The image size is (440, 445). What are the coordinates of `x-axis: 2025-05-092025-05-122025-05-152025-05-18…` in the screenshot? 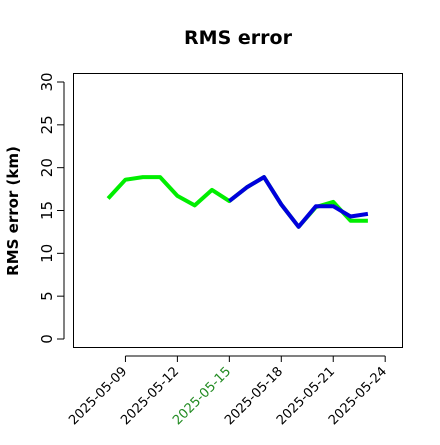 It's located at (228, 391).